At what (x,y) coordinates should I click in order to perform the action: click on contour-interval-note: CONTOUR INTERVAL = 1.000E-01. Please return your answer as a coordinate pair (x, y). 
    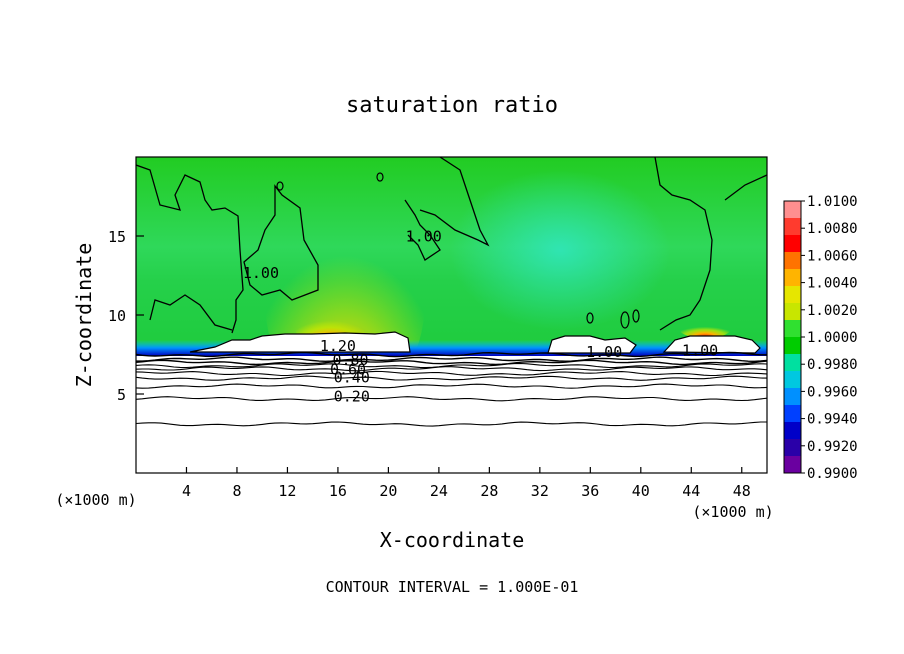
    Looking at the image, I should click on (452, 587).